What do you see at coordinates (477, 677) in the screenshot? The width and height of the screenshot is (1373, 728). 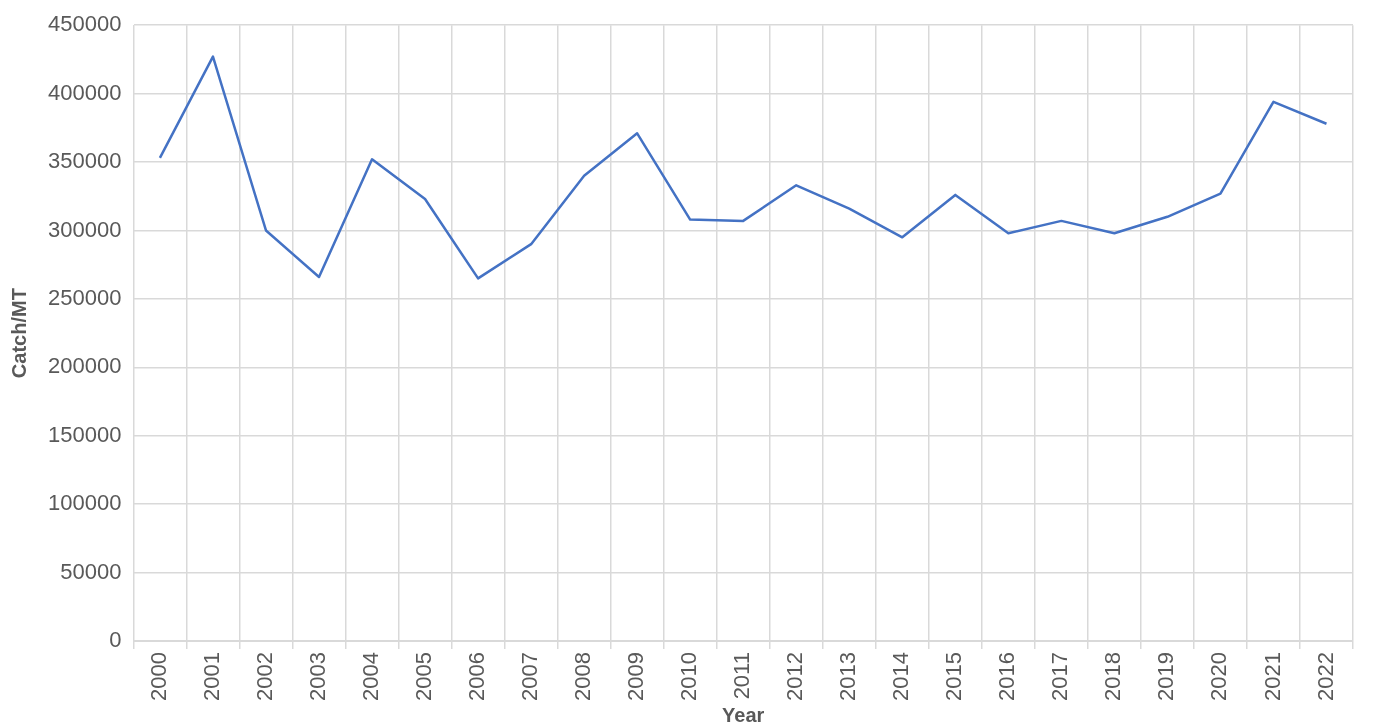 I see `x-tick-label: 2006` at bounding box center [477, 677].